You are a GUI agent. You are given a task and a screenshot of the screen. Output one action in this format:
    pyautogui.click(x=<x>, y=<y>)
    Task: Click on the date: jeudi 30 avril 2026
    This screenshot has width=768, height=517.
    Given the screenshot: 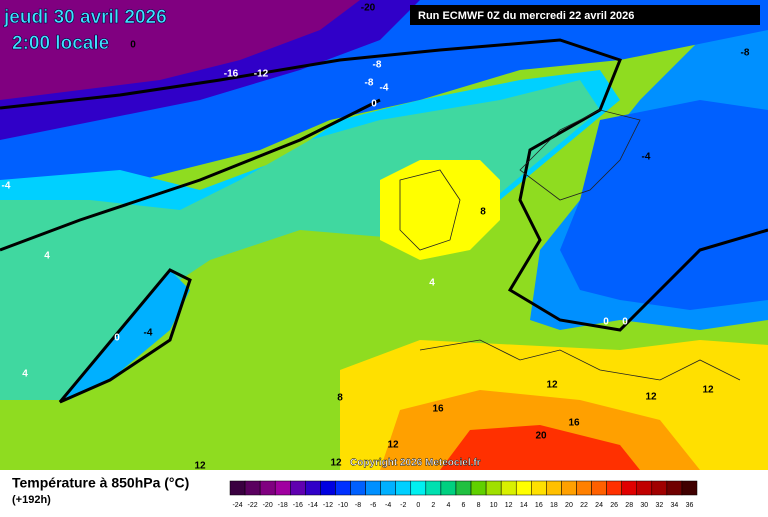 What is the action you would take?
    pyautogui.click(x=85, y=17)
    